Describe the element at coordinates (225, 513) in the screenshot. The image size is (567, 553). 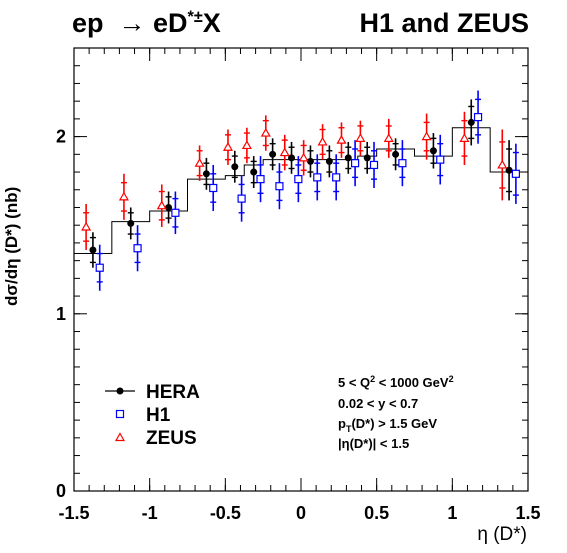
I see `x-tick-label: -0.5` at that location.